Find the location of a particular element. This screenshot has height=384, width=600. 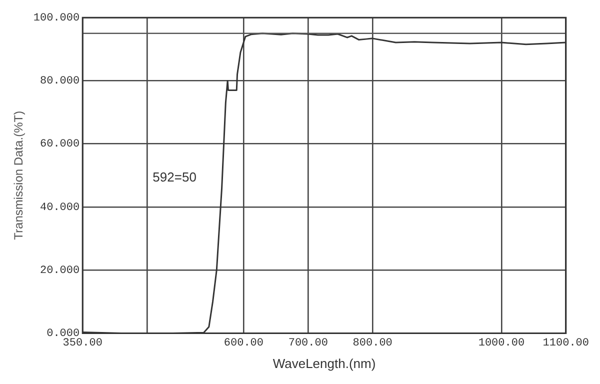

y-tick-label: 20.000 is located at coordinates (60, 270).